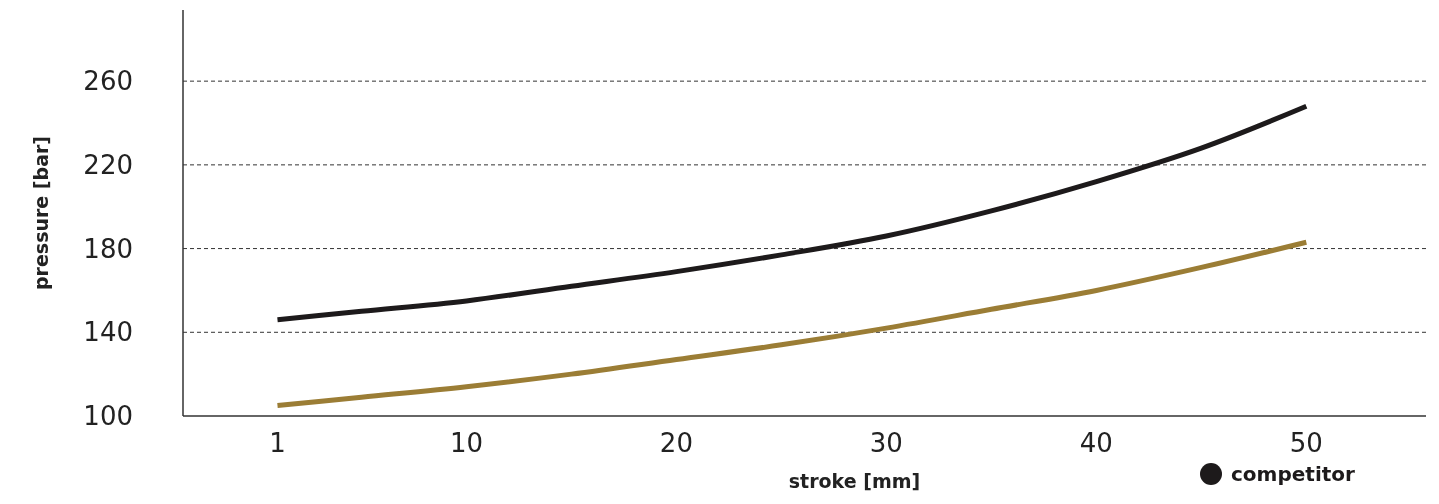 Image resolution: width=1439 pixels, height=504 pixels. I want to click on x-tick-label: 20, so click(676, 443).